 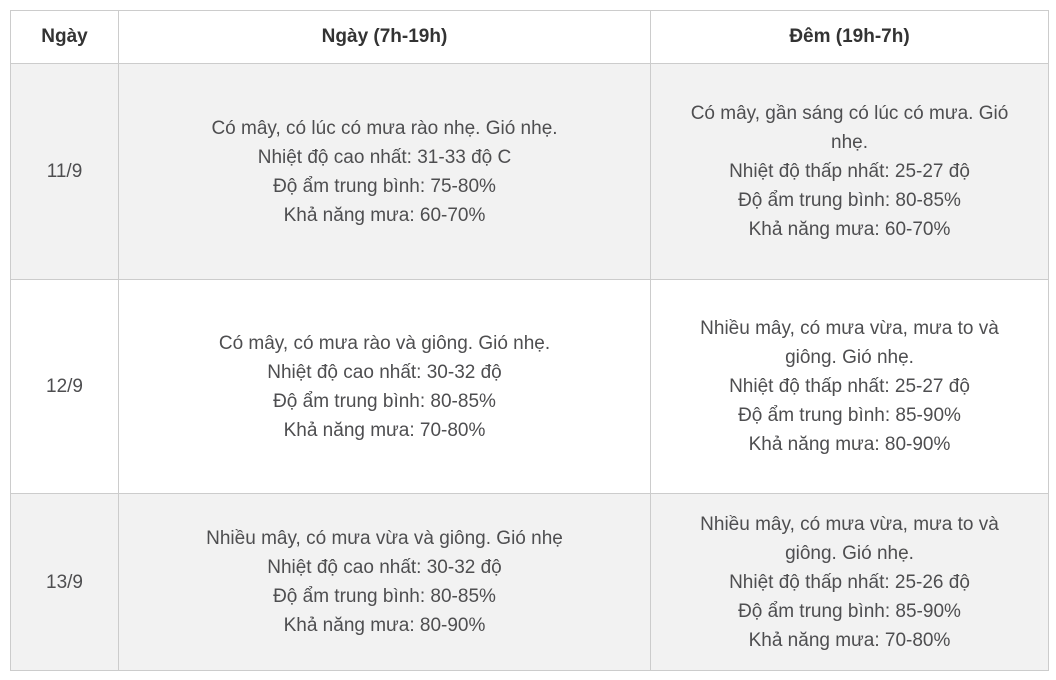 What do you see at coordinates (849, 37) in the screenshot?
I see `column-header-night: Đêm (19h-7h)` at bounding box center [849, 37].